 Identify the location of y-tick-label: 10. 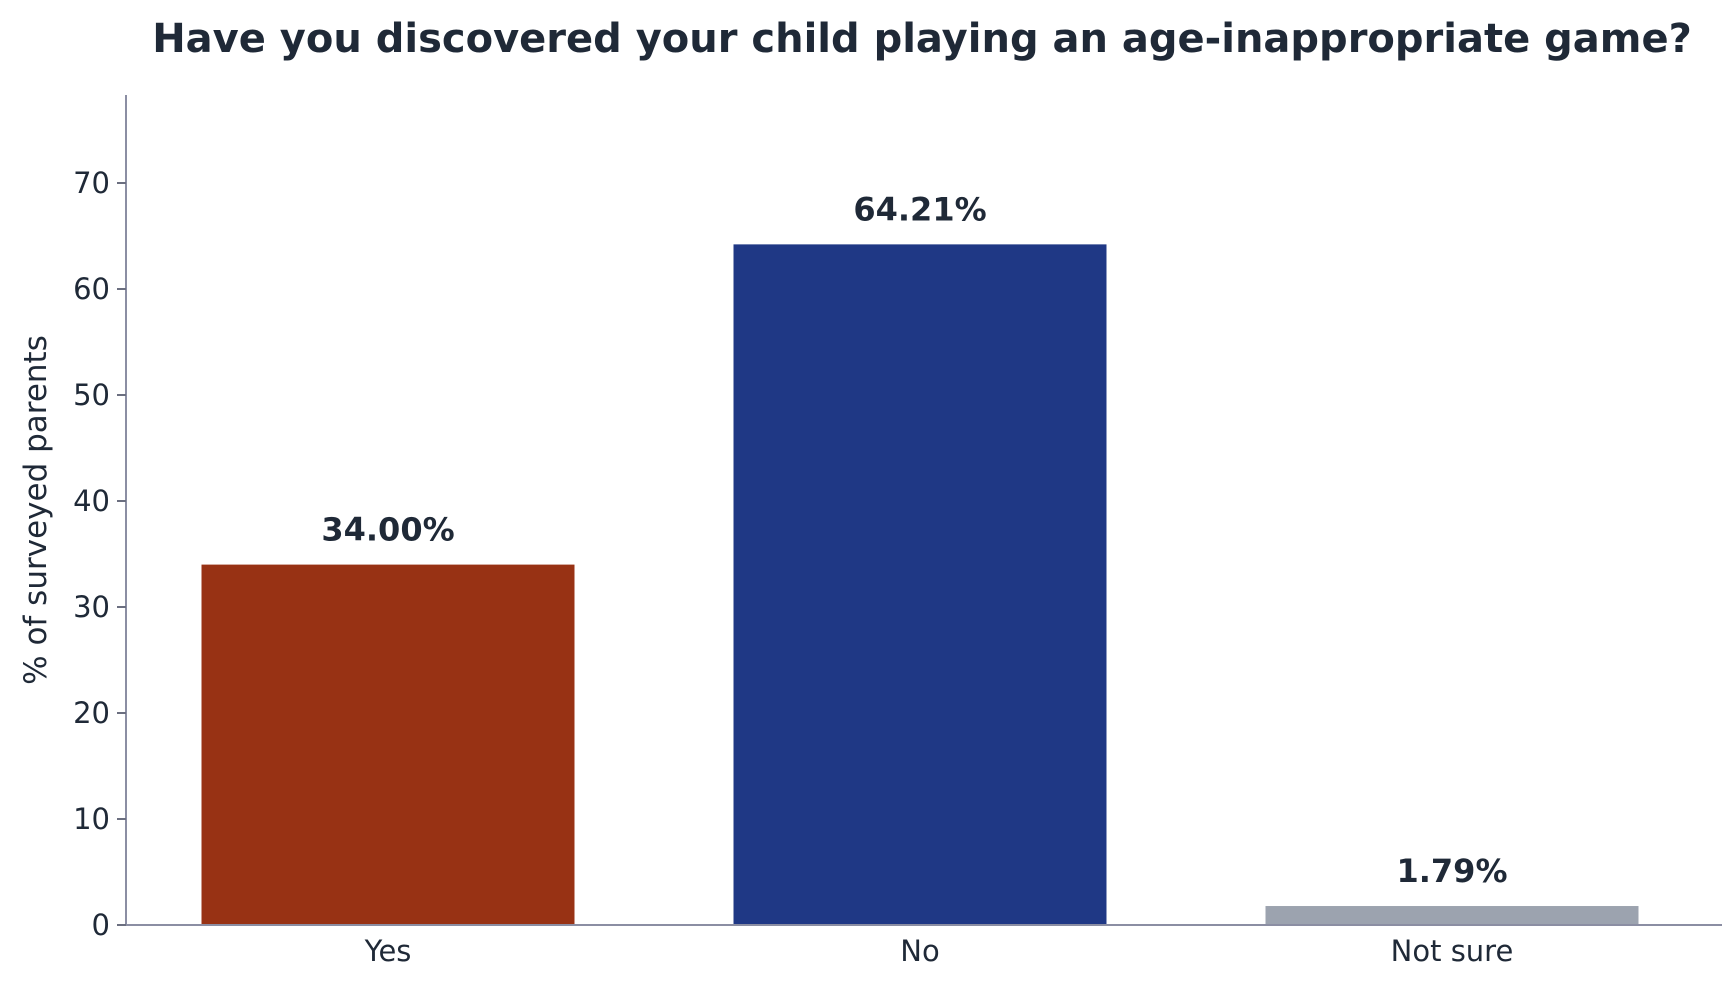
(91, 819).